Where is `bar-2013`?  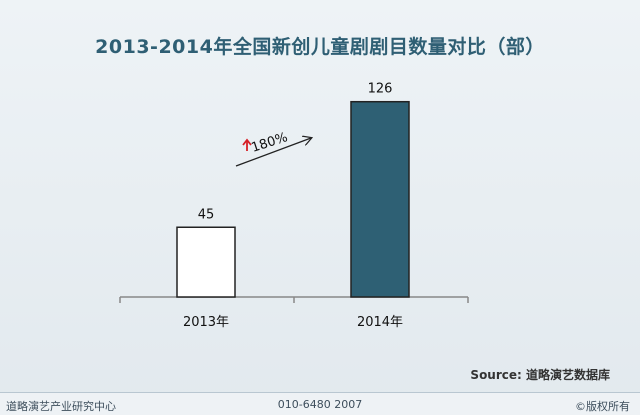
bar-2013 is located at coordinates (206, 262).